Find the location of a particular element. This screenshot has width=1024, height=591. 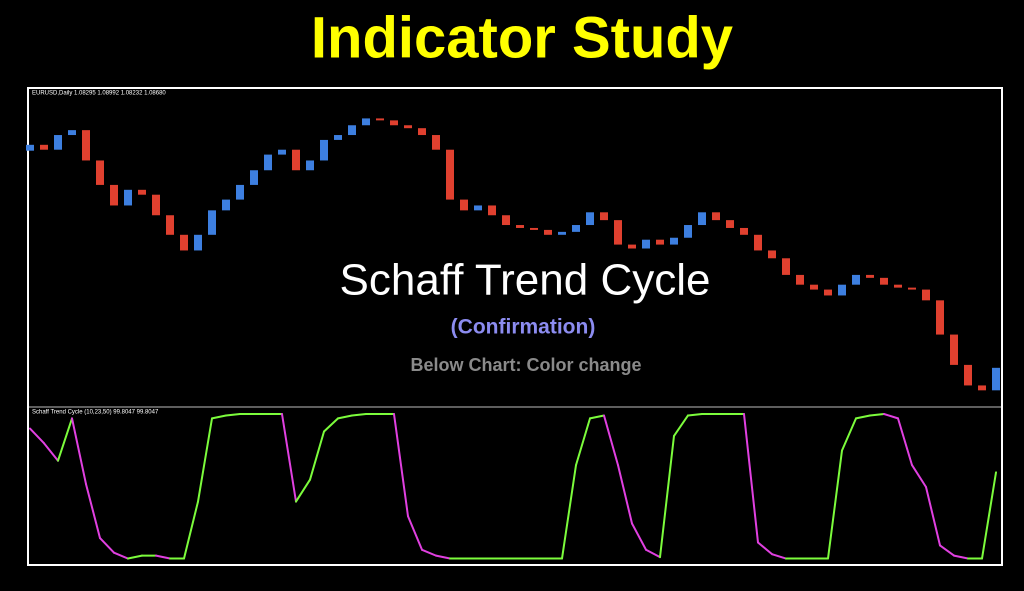

overlay-heading: Schaff Trend Cycle is located at coordinates (525, 280).